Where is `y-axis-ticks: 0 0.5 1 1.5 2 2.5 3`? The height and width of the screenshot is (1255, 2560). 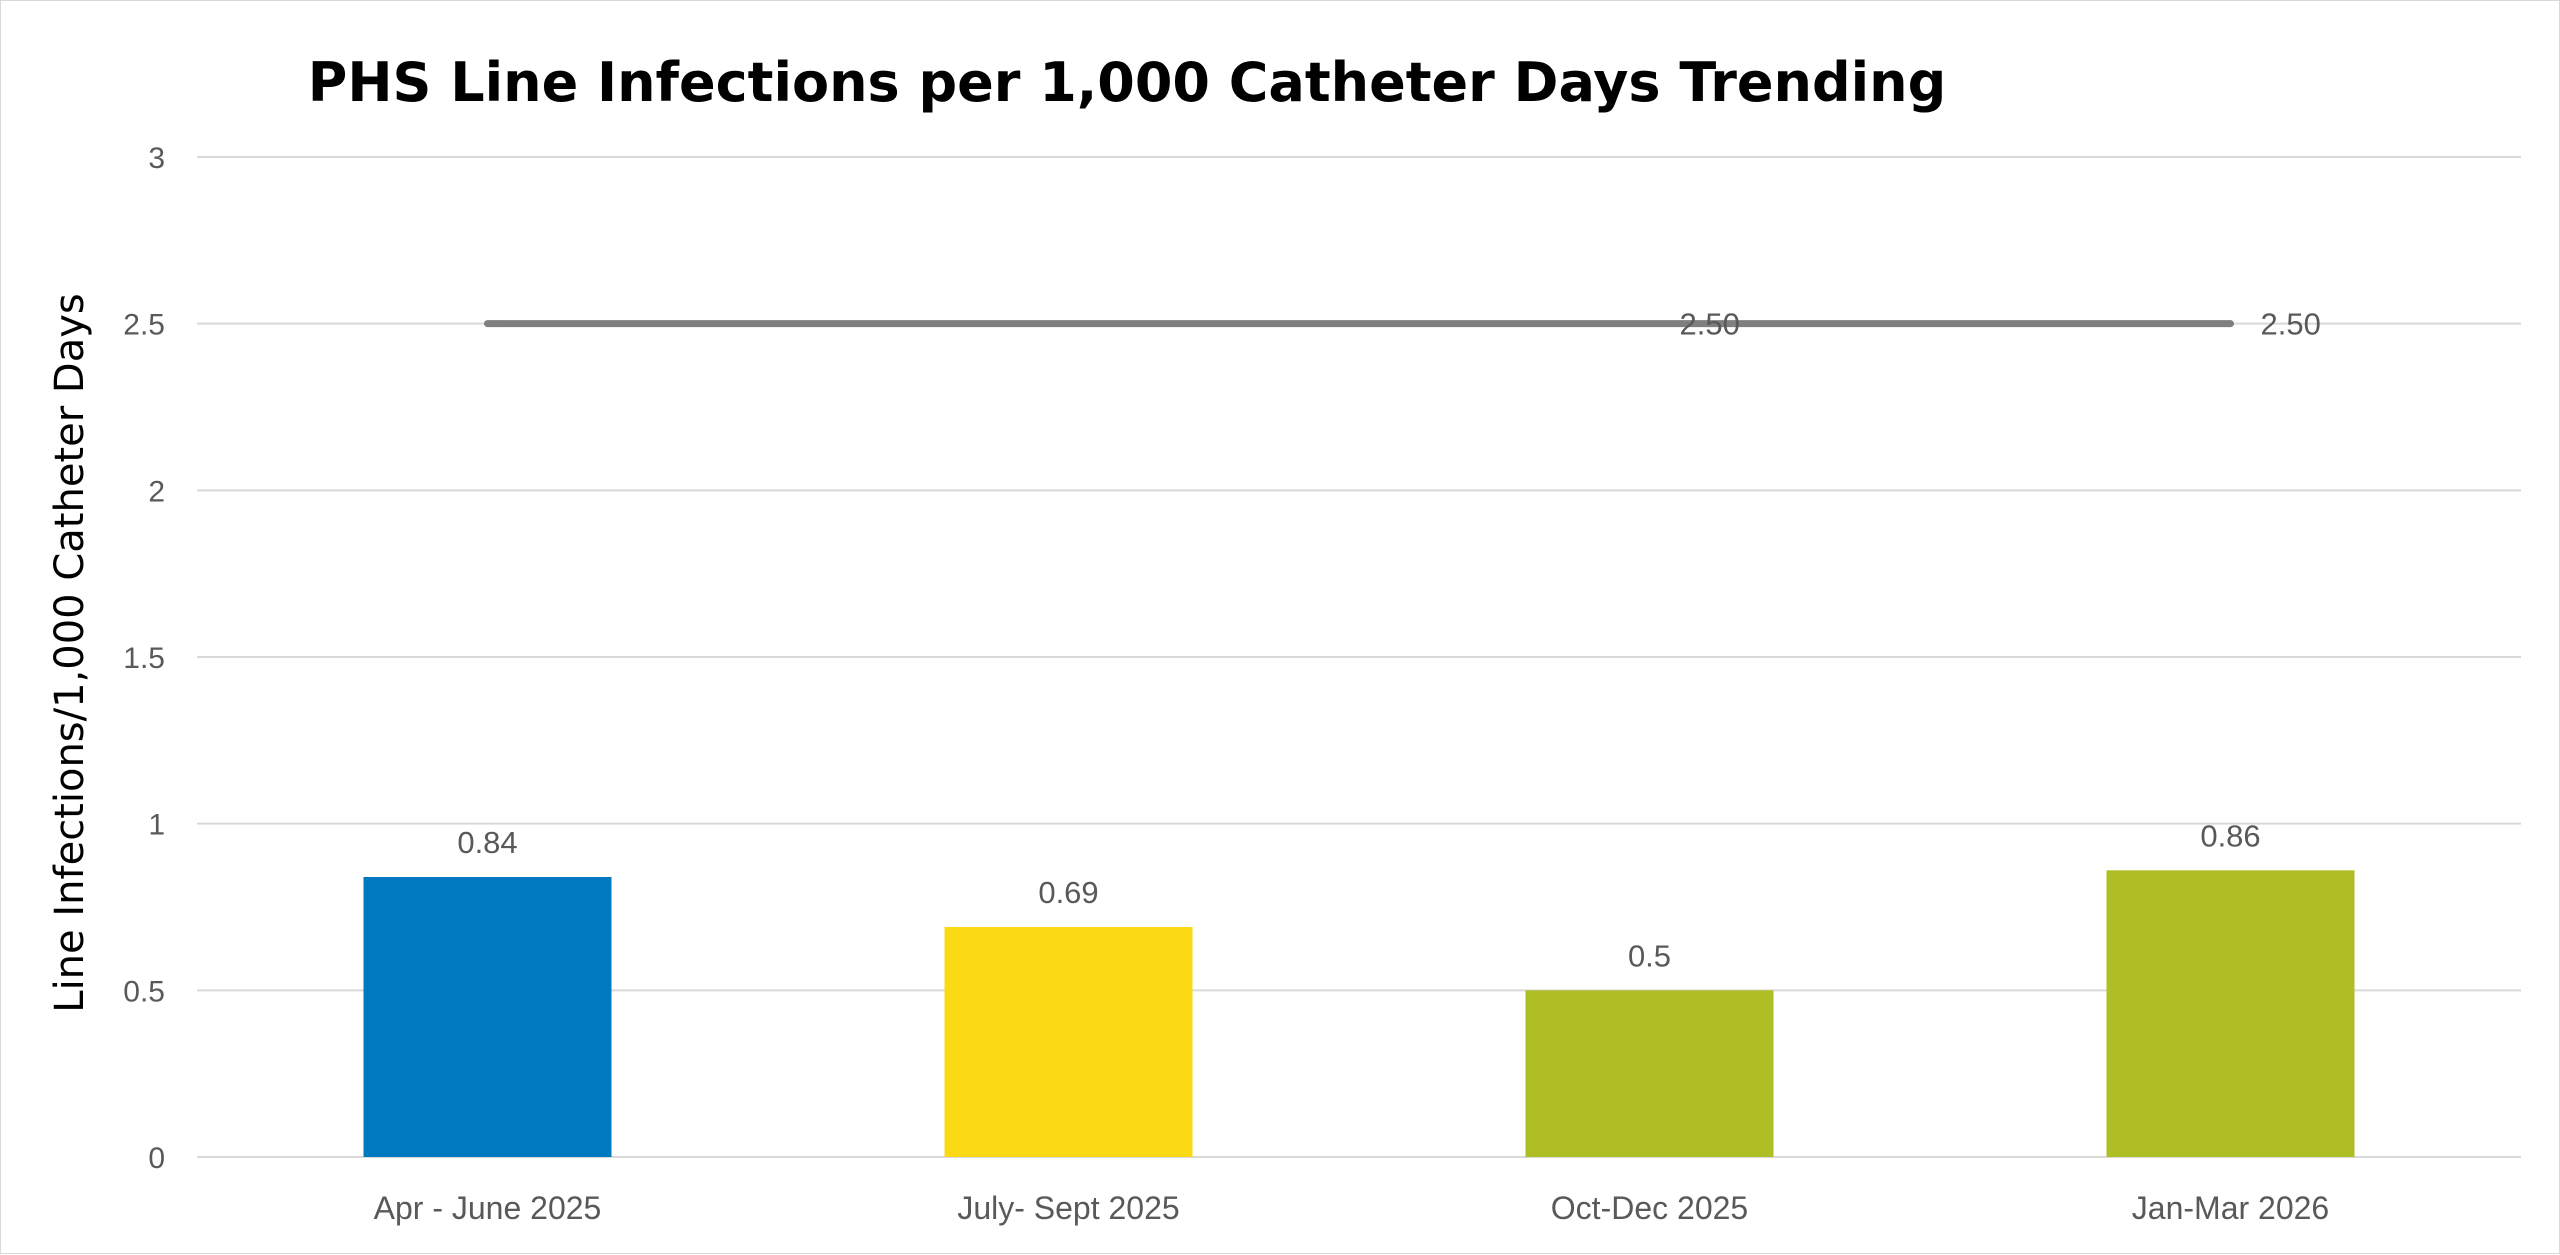 y-axis-ticks: 0 0.5 1 1.5 2 2.5 3 is located at coordinates (144, 658).